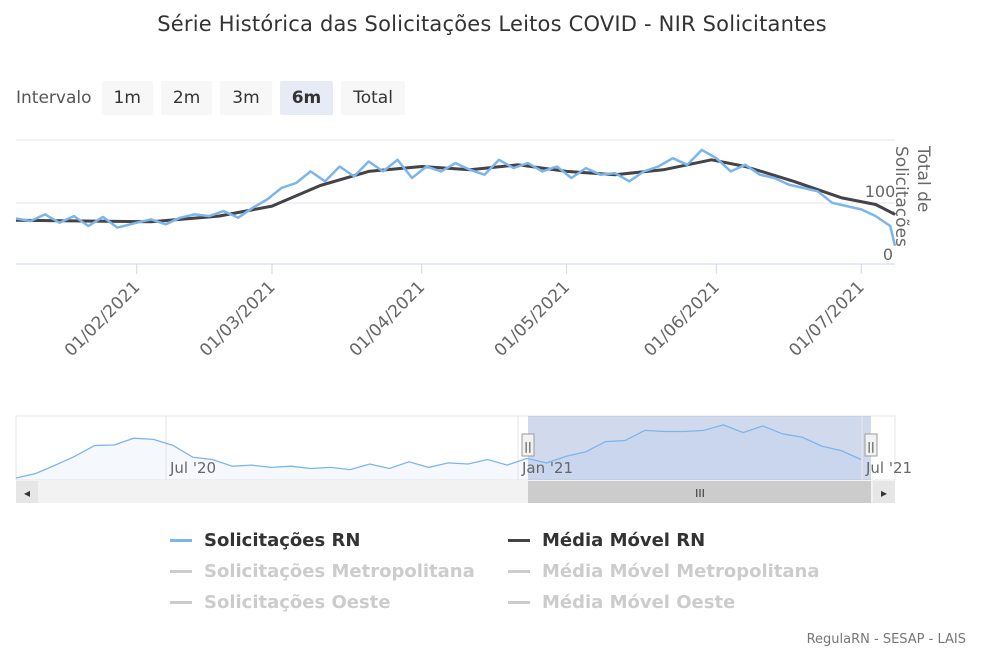  I want to click on credits: RegulaRN - SESAP - LAIS, so click(886, 639).